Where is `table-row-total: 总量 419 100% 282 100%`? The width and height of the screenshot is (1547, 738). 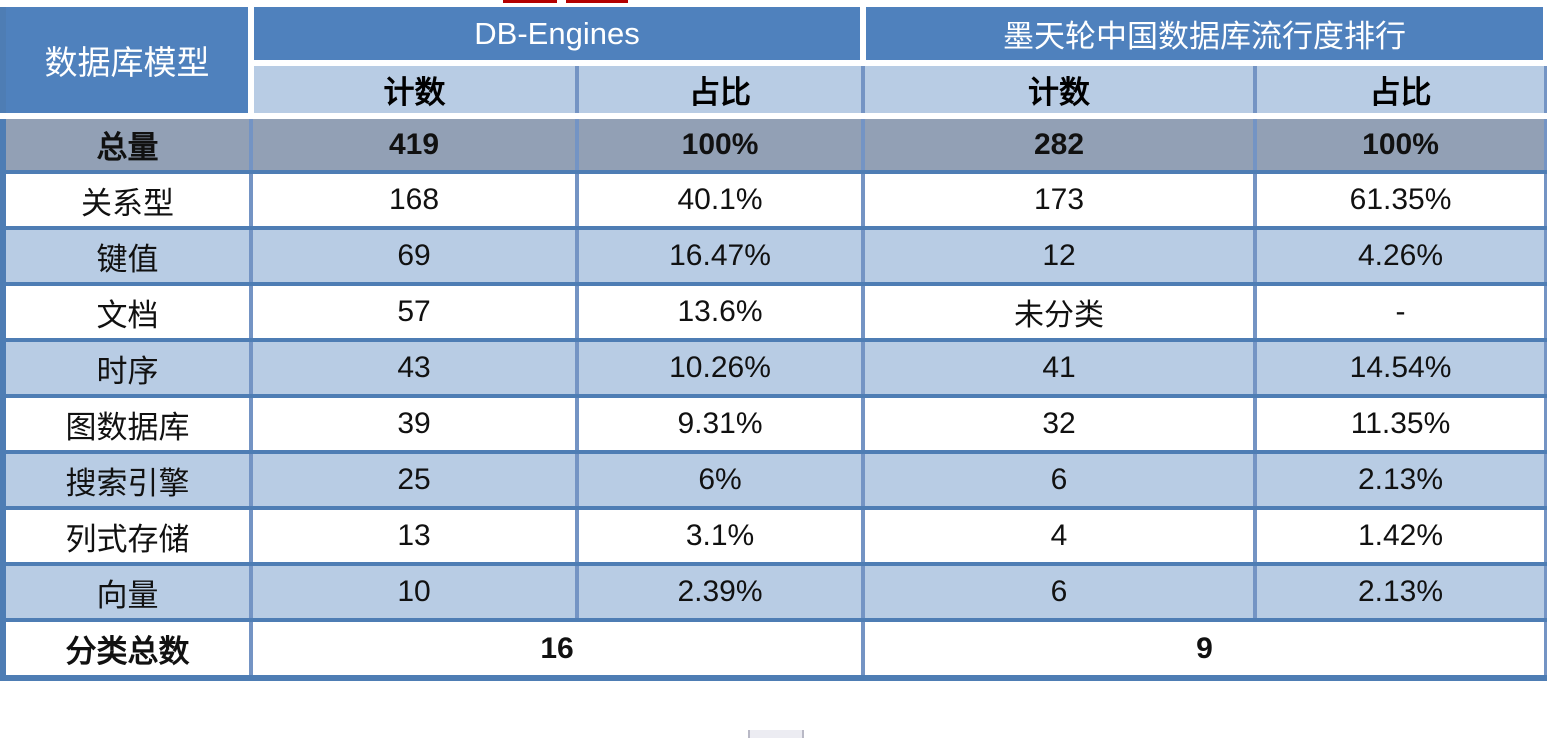 table-row-total: 总量 419 100% 282 100% is located at coordinates (774, 144).